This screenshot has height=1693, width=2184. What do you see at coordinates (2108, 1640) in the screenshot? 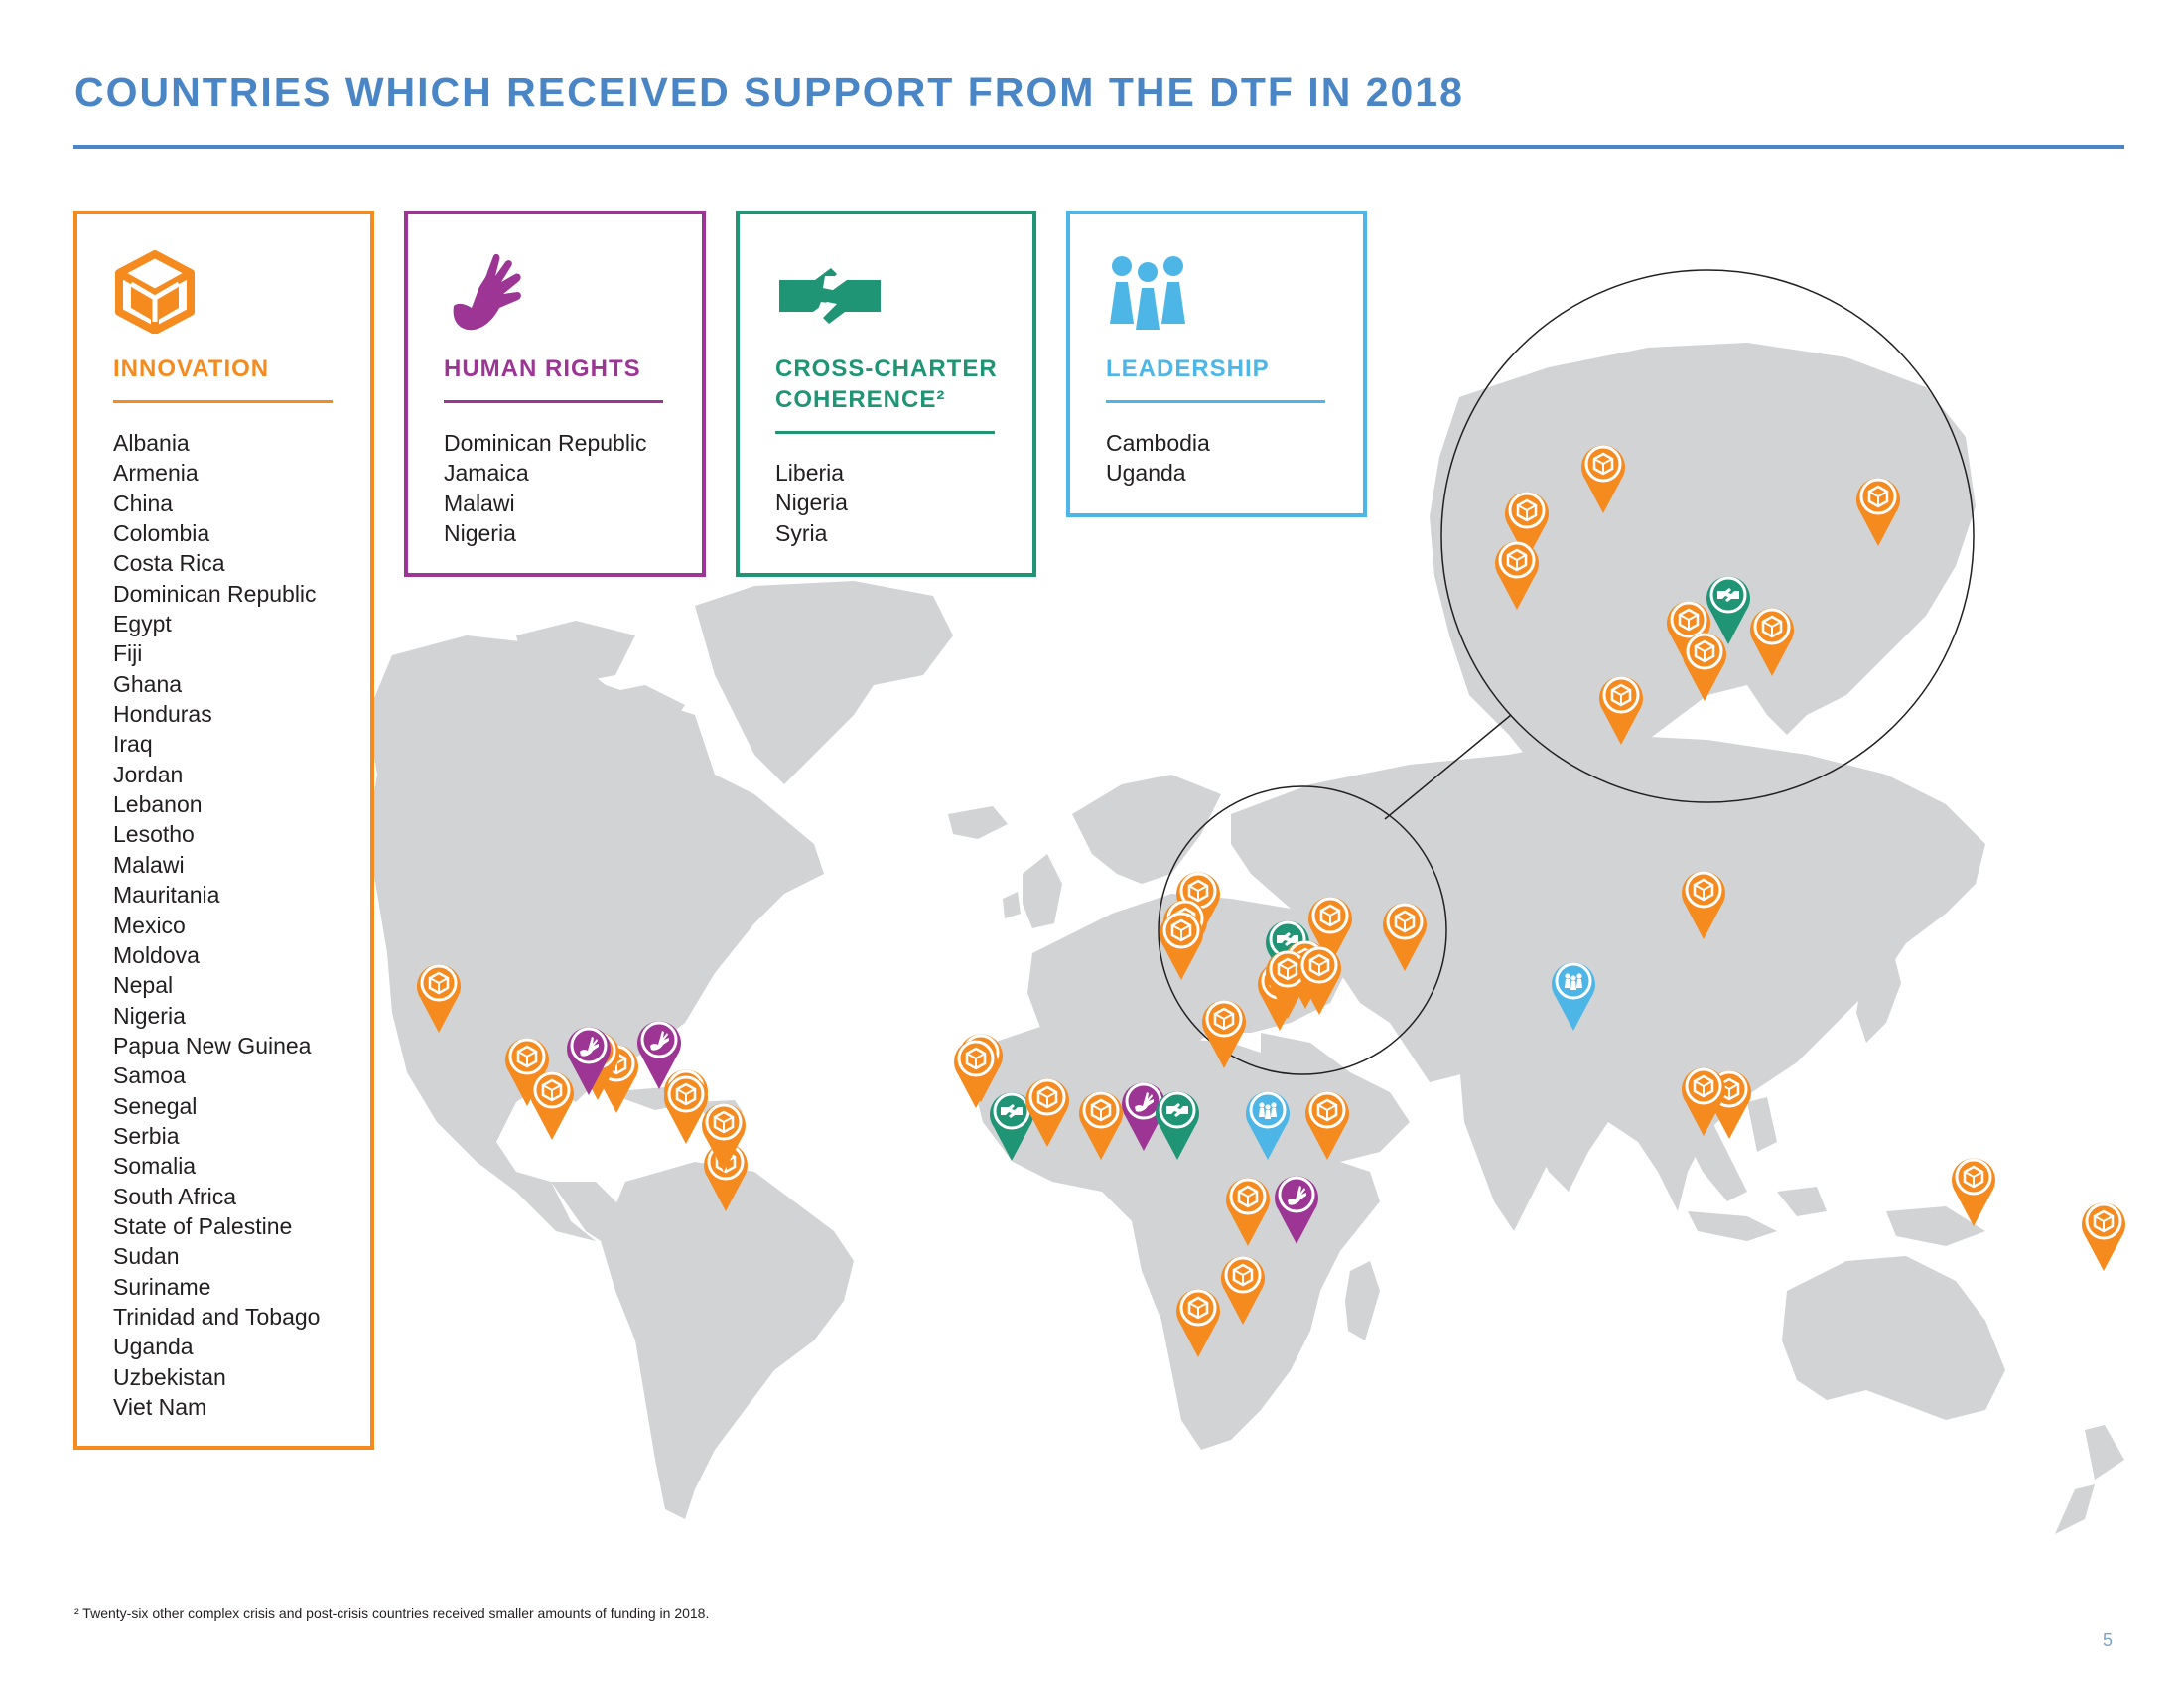
I see `page-number: 5` at bounding box center [2108, 1640].